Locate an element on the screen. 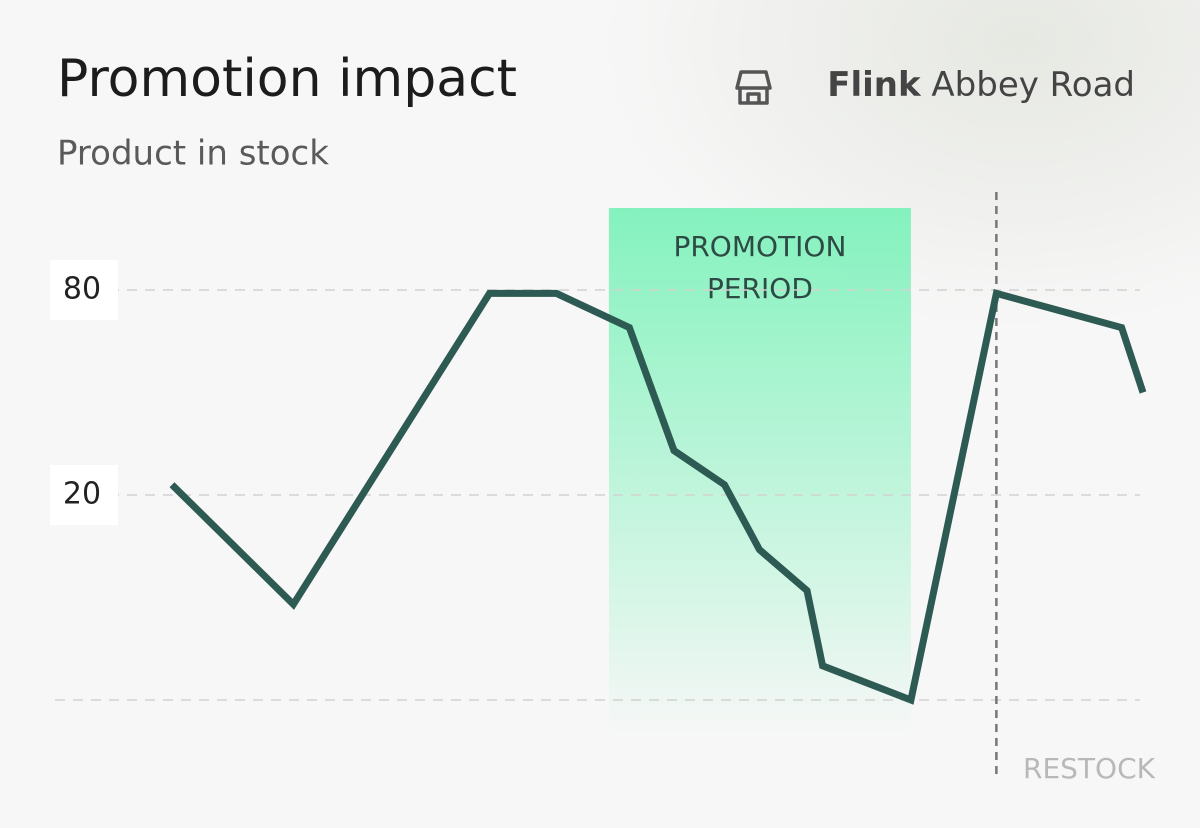 The width and height of the screenshot is (1200, 828). promotion-label: PERIOD is located at coordinates (760, 288).